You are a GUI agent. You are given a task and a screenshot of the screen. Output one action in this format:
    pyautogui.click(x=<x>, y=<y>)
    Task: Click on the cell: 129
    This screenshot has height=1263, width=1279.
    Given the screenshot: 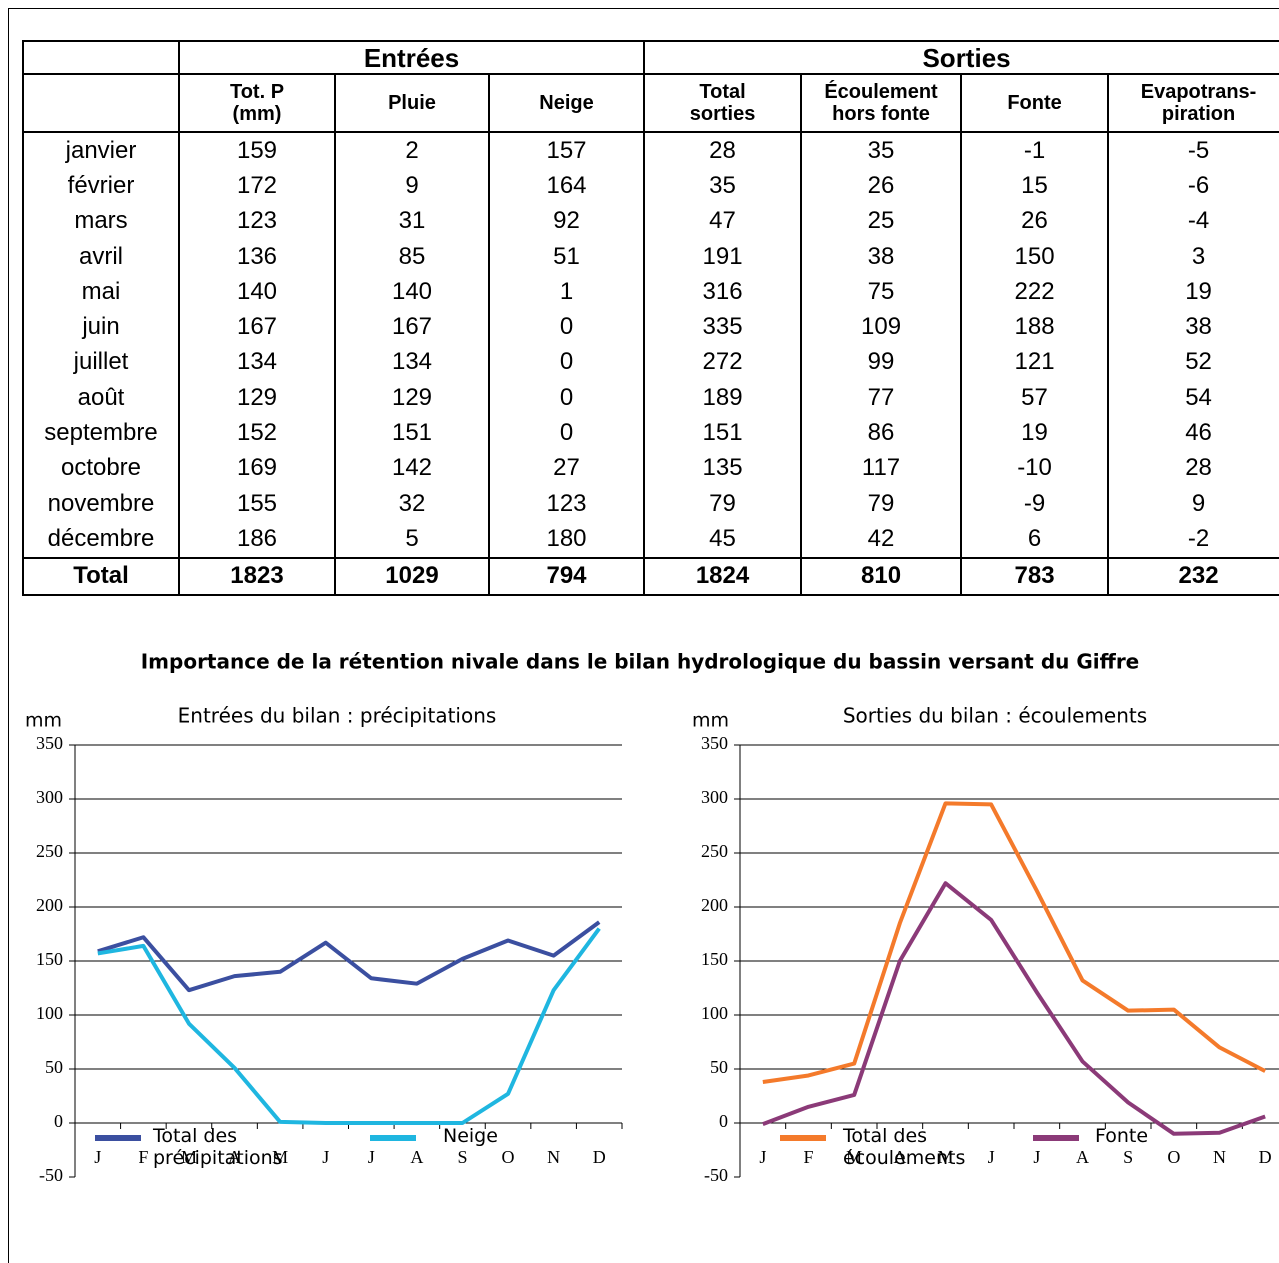 What is the action you would take?
    pyautogui.click(x=412, y=398)
    